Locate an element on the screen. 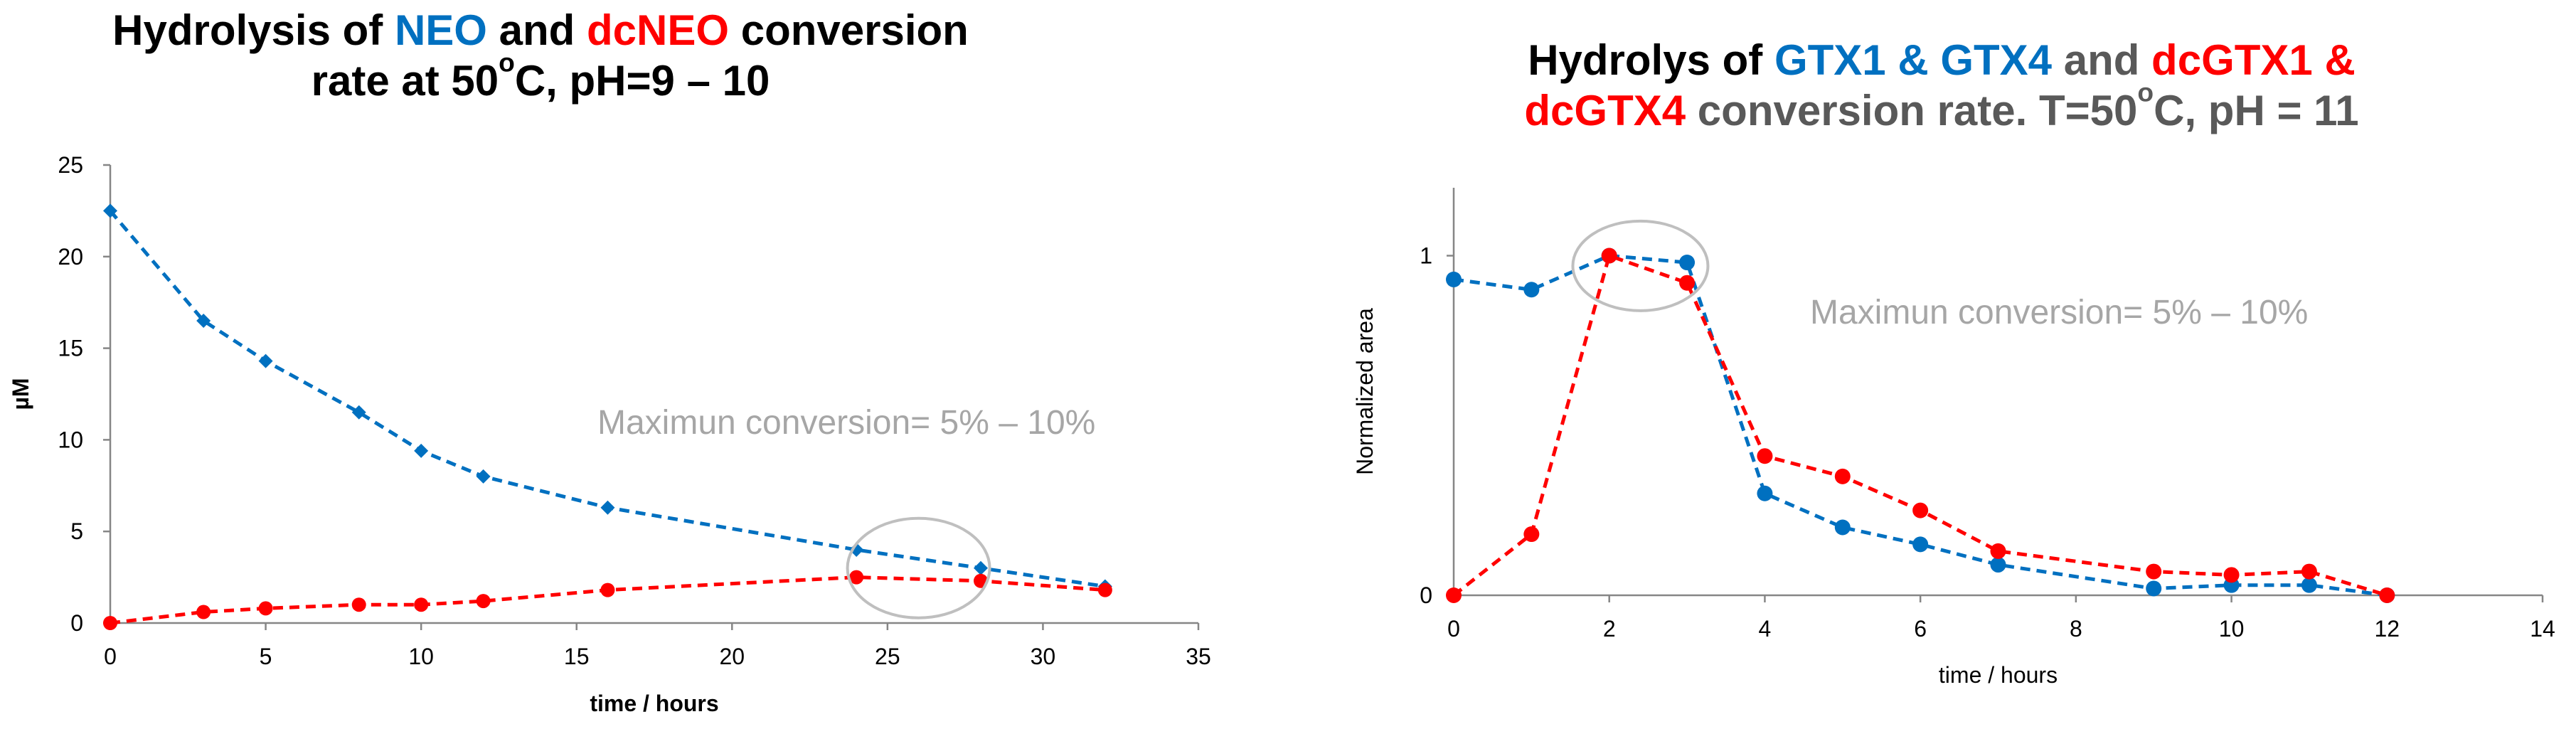 The width and height of the screenshot is (2576, 729). c2-annotation: Maximun conversion= 5% – 10% is located at coordinates (2059, 312).